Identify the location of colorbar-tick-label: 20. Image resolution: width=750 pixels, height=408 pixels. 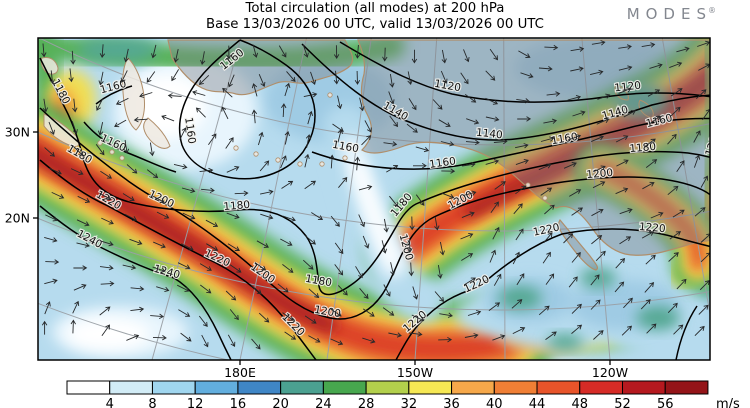
(280, 402).